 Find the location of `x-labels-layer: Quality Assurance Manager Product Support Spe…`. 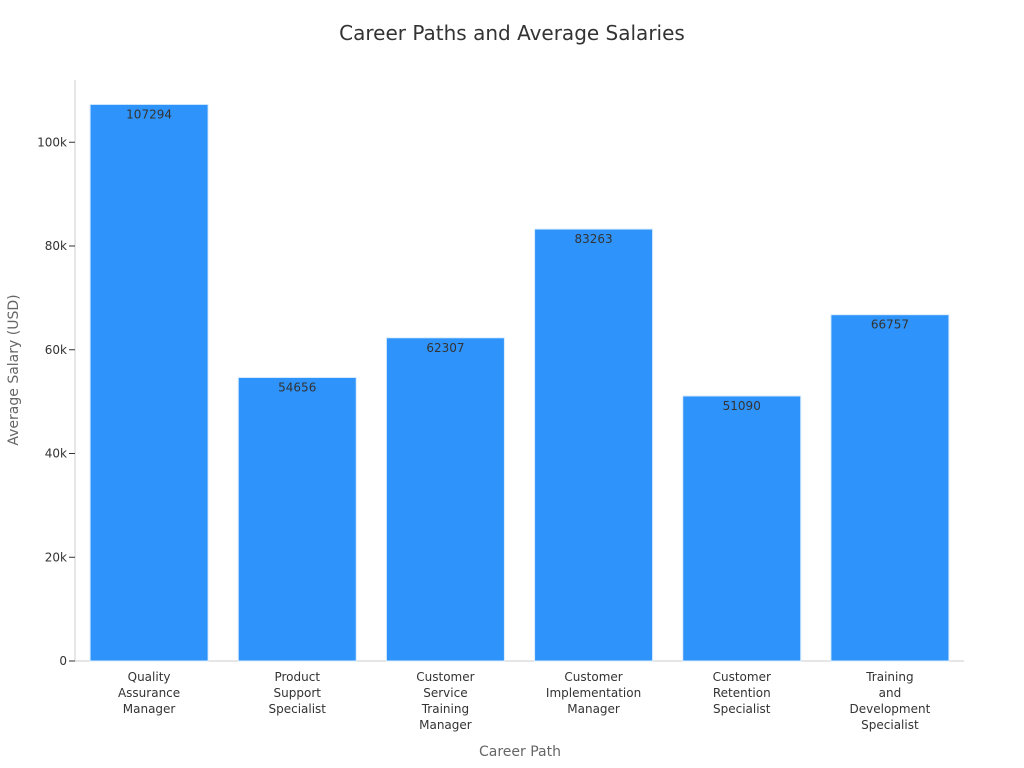

x-labels-layer: Quality Assurance Manager Product Support Spe… is located at coordinates (524, 701).